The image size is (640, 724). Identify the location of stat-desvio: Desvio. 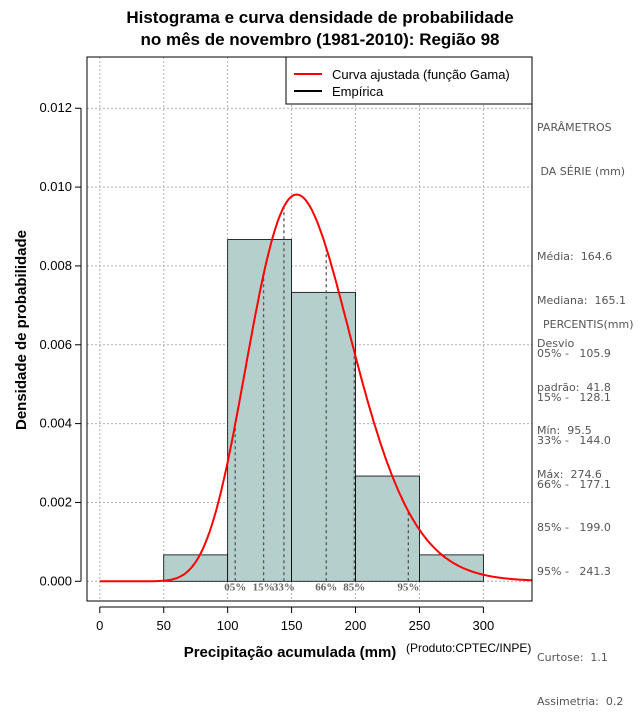
(556, 343).